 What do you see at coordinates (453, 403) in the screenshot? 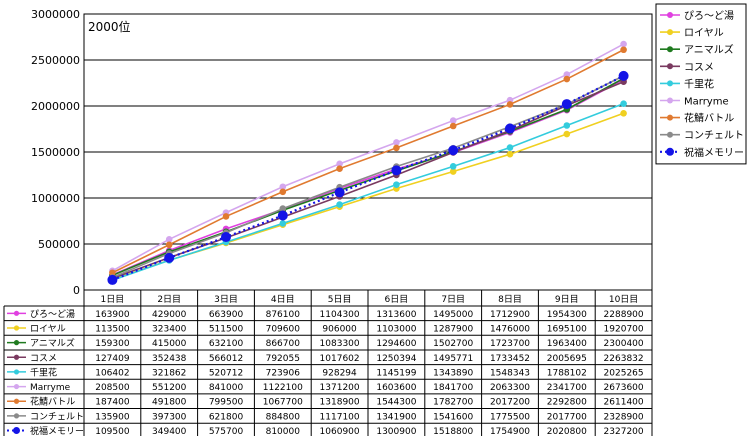
I see `table-cell-value: 1782700` at bounding box center [453, 403].